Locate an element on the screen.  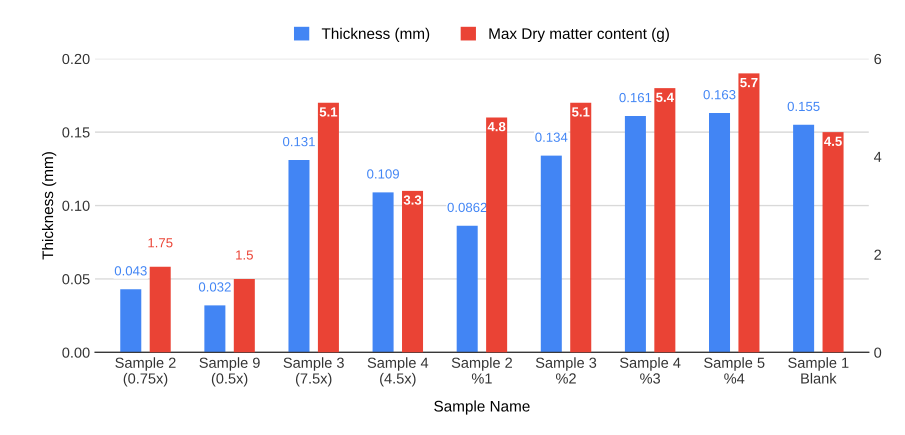
data-label: 1.5 is located at coordinates (244, 255).